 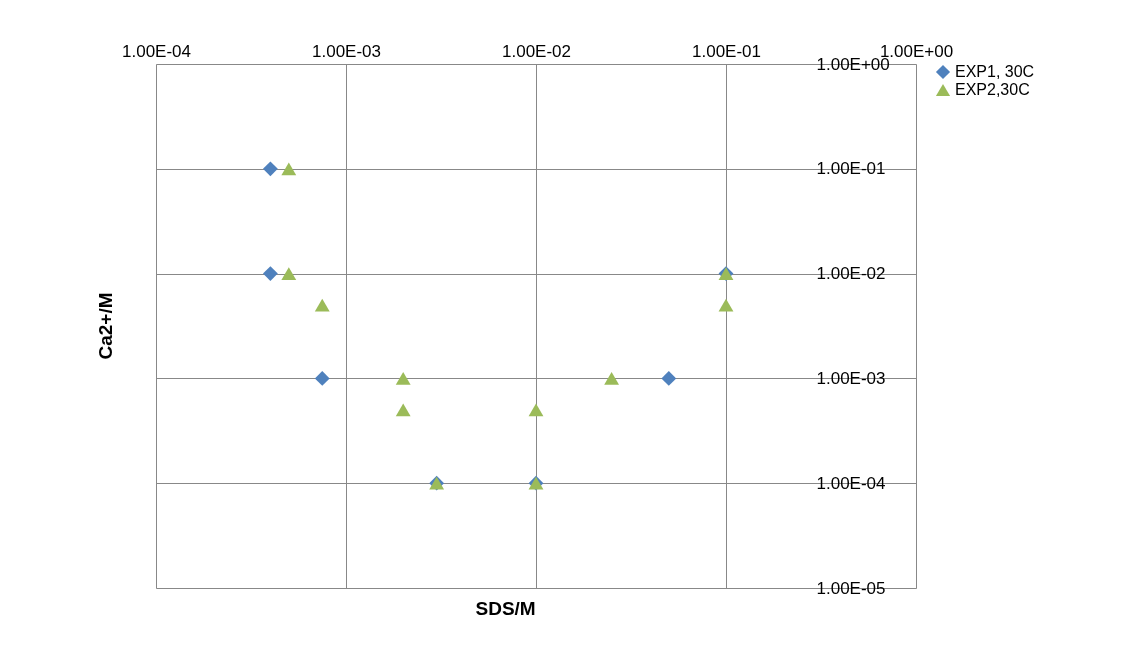 What do you see at coordinates (156, 51) in the screenshot?
I see `x-tick-label: 1.00E-04` at bounding box center [156, 51].